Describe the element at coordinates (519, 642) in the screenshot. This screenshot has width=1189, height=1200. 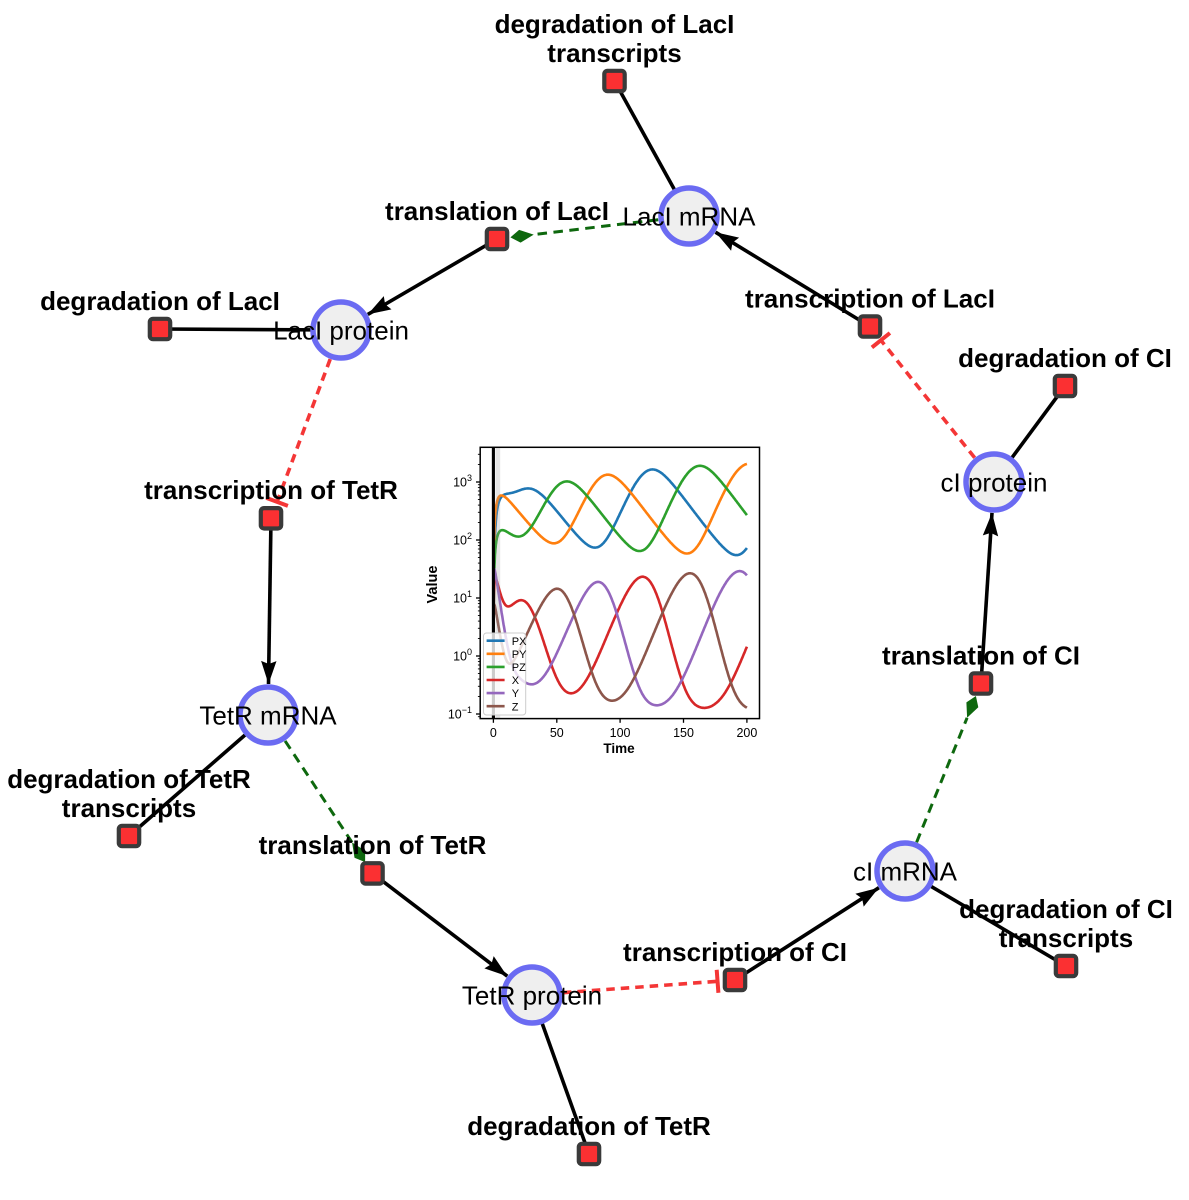
I see `svg-text: PX` at that location.